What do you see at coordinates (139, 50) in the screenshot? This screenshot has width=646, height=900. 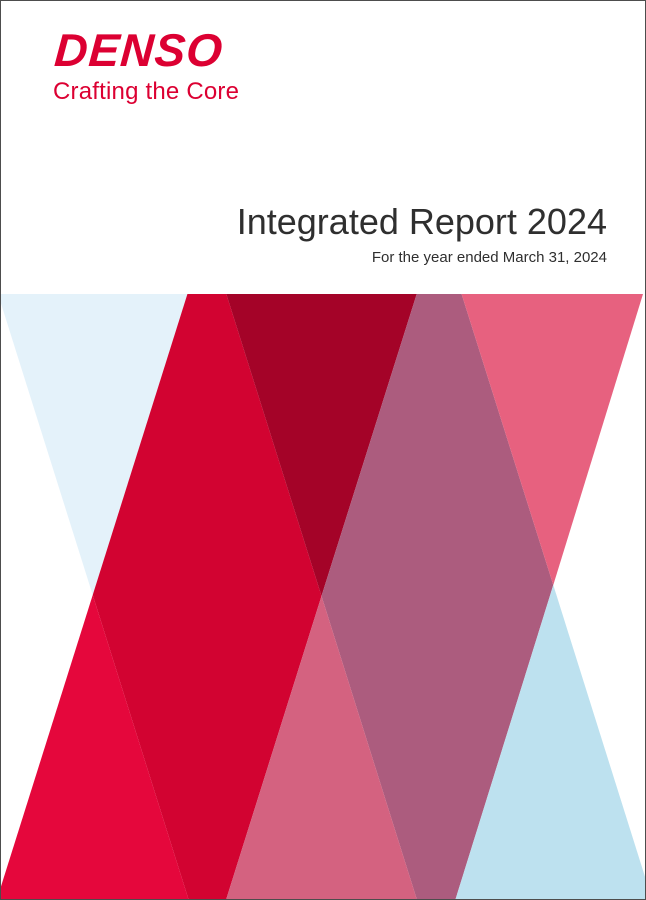 I see `denso-logo-wordmark: DENSO` at bounding box center [139, 50].